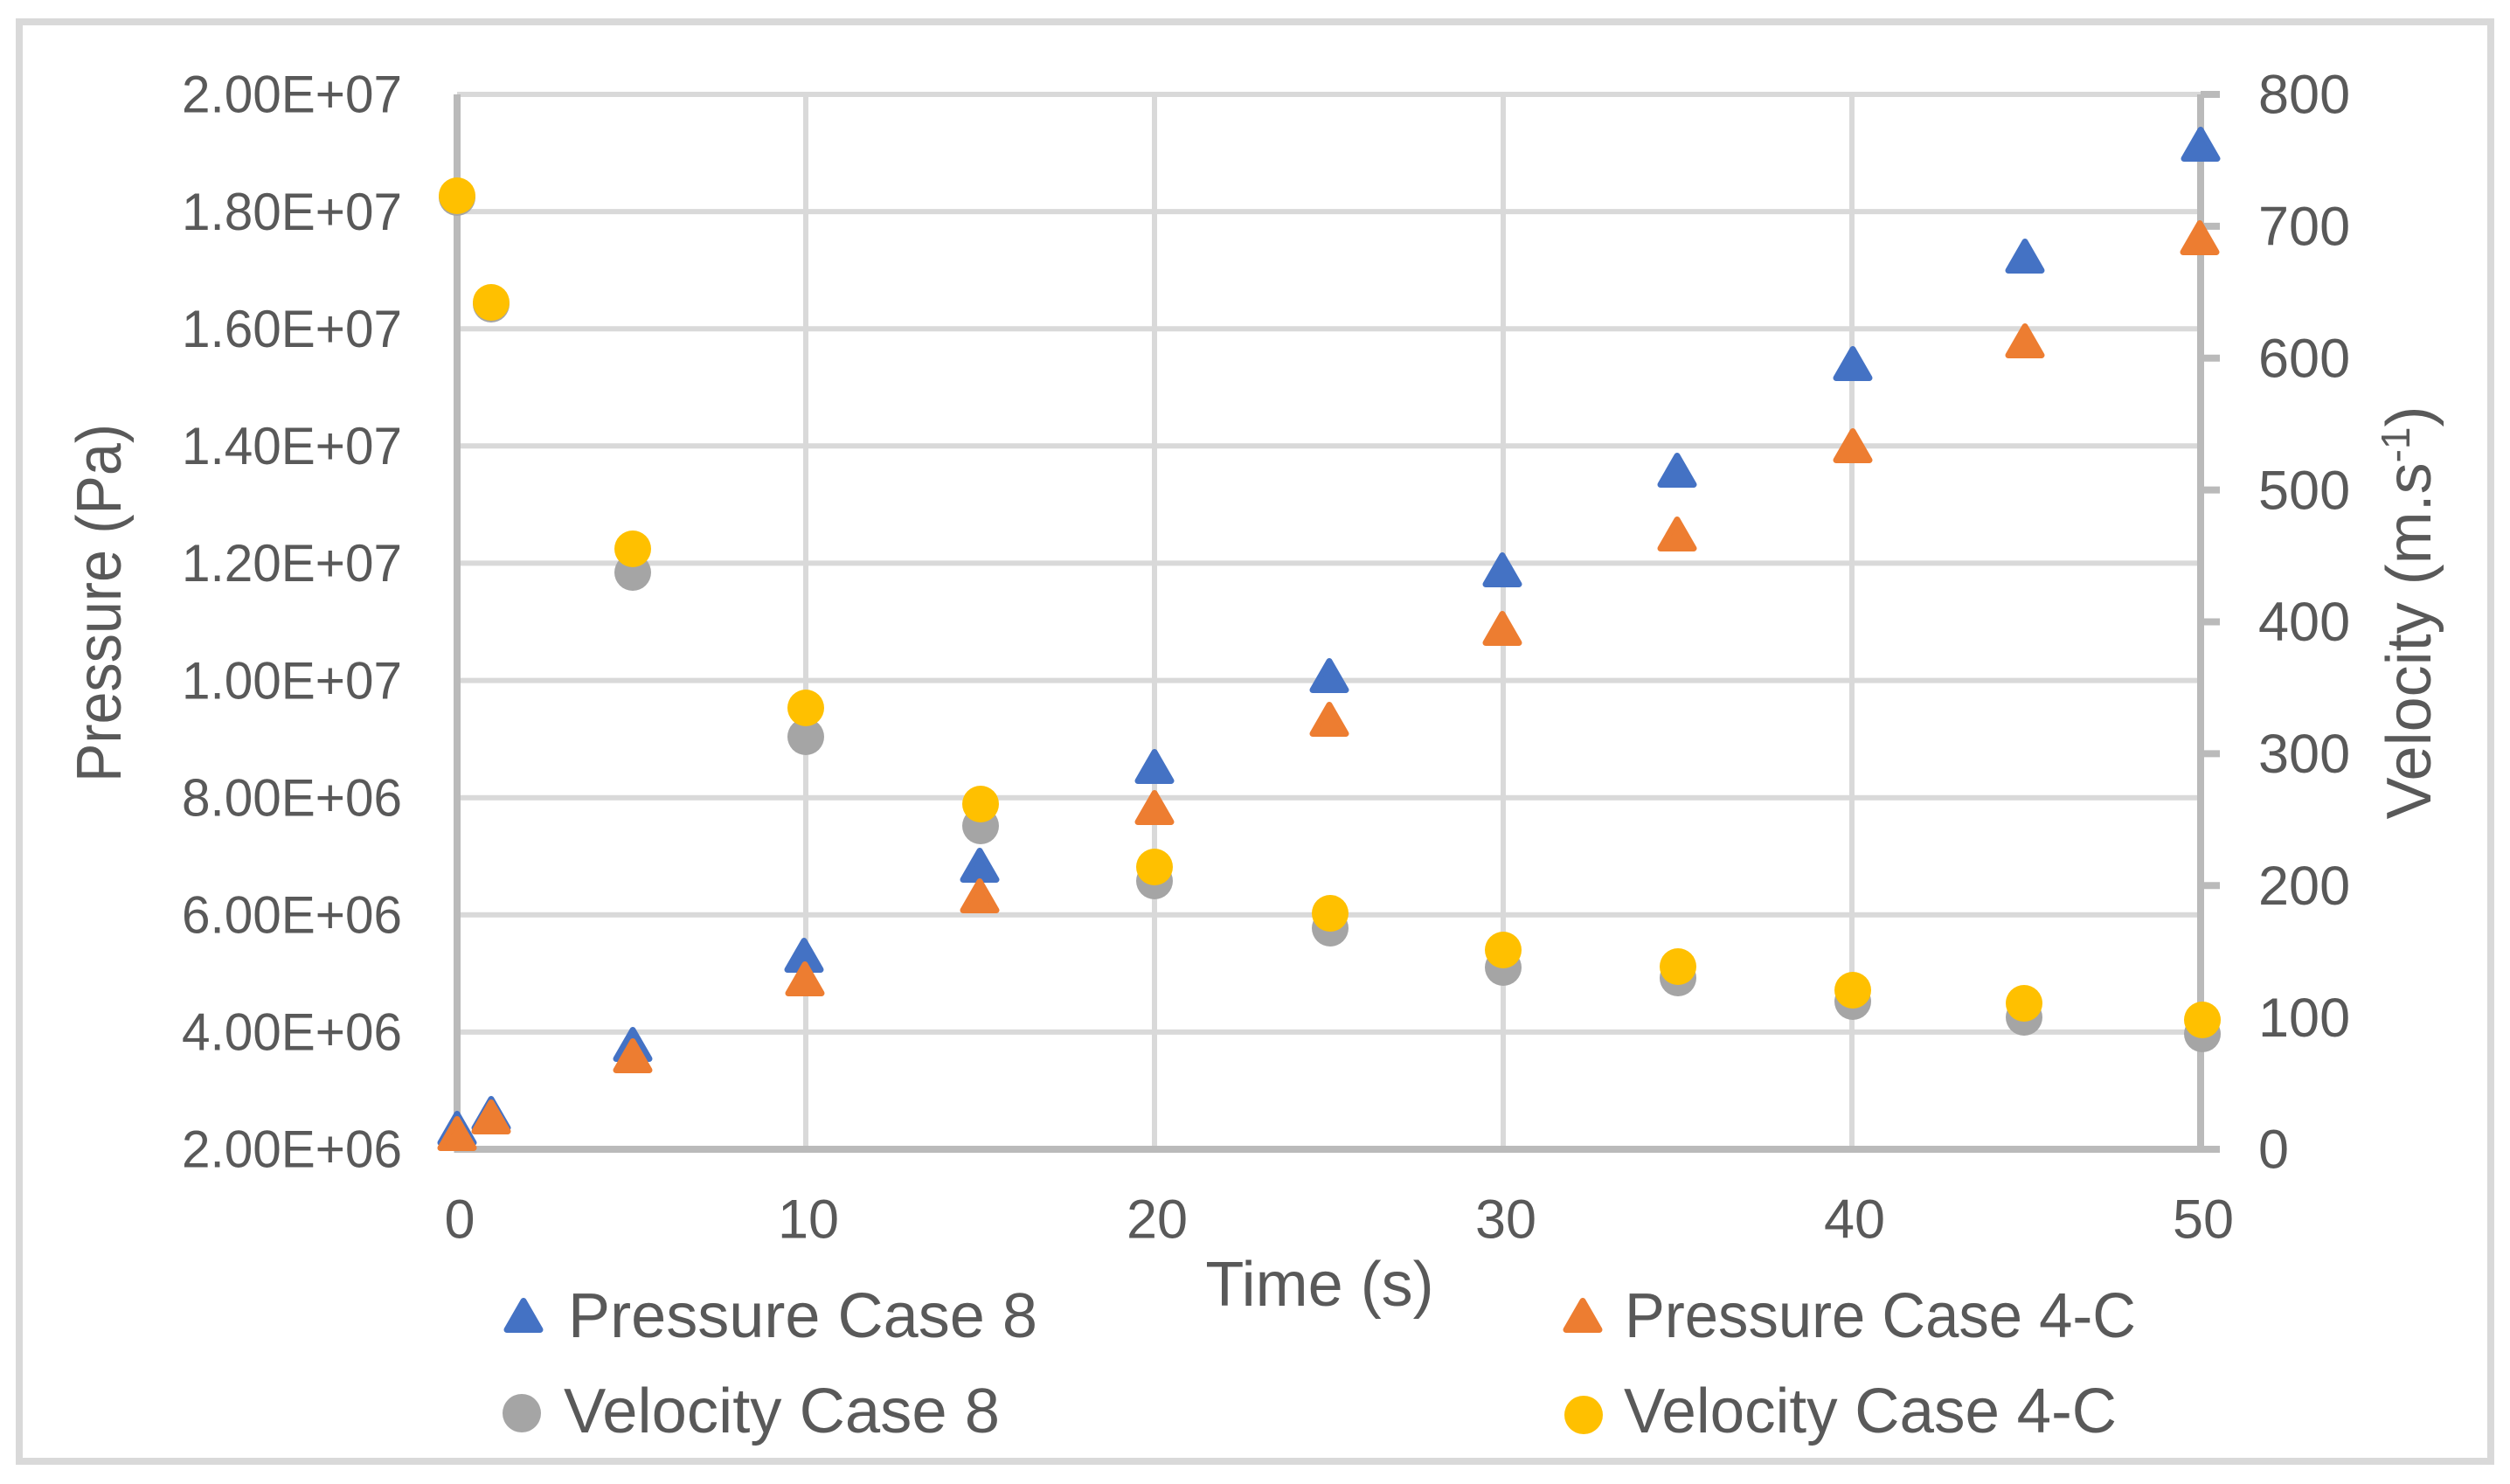  I want to click on svg-text: 400, so click(2304, 622).